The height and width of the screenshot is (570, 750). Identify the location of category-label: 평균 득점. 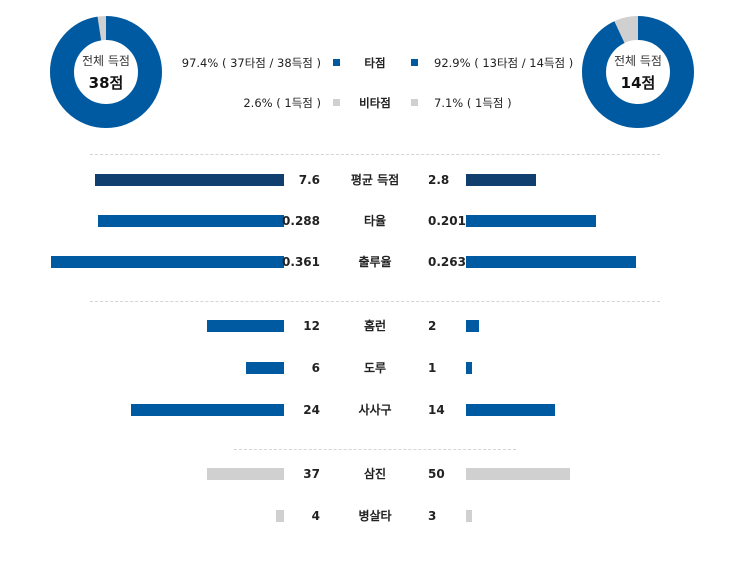
(375, 180).